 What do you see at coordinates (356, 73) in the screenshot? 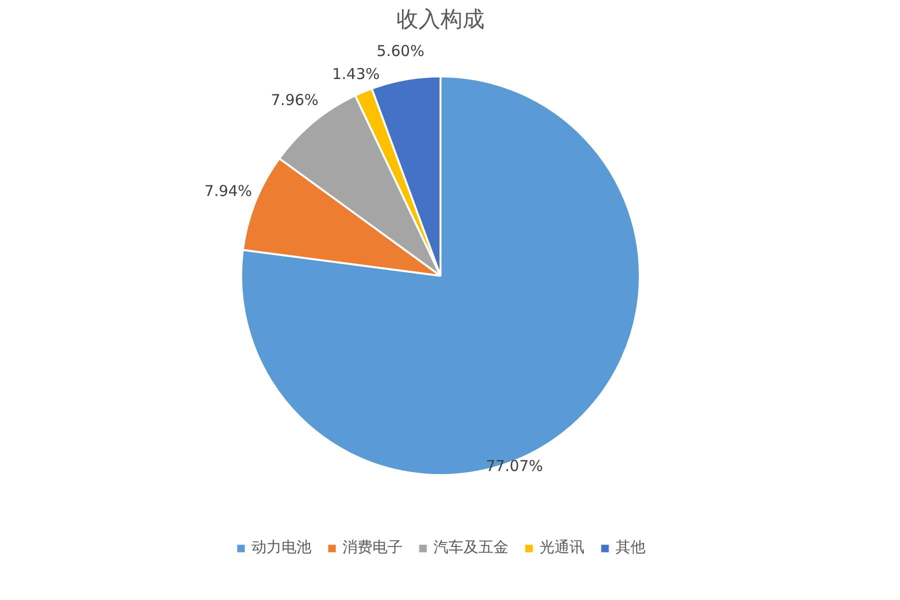
I see `data-label: 1.43%` at bounding box center [356, 73].